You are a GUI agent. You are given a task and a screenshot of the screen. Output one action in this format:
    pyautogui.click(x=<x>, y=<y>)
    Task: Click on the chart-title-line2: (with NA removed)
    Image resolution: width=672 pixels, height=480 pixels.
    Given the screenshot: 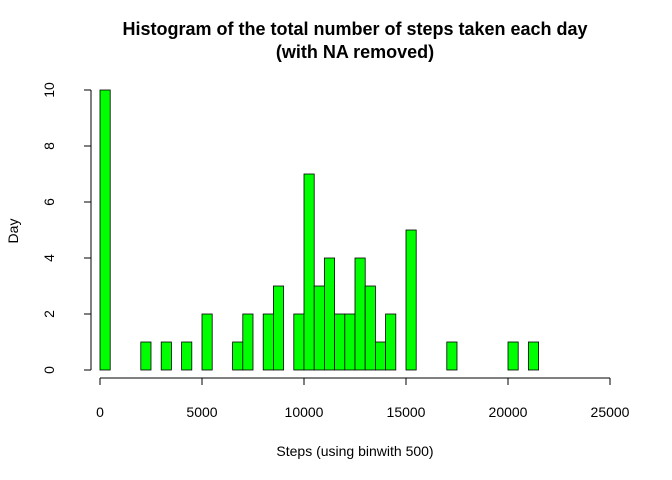 What is the action you would take?
    pyautogui.click(x=355, y=52)
    